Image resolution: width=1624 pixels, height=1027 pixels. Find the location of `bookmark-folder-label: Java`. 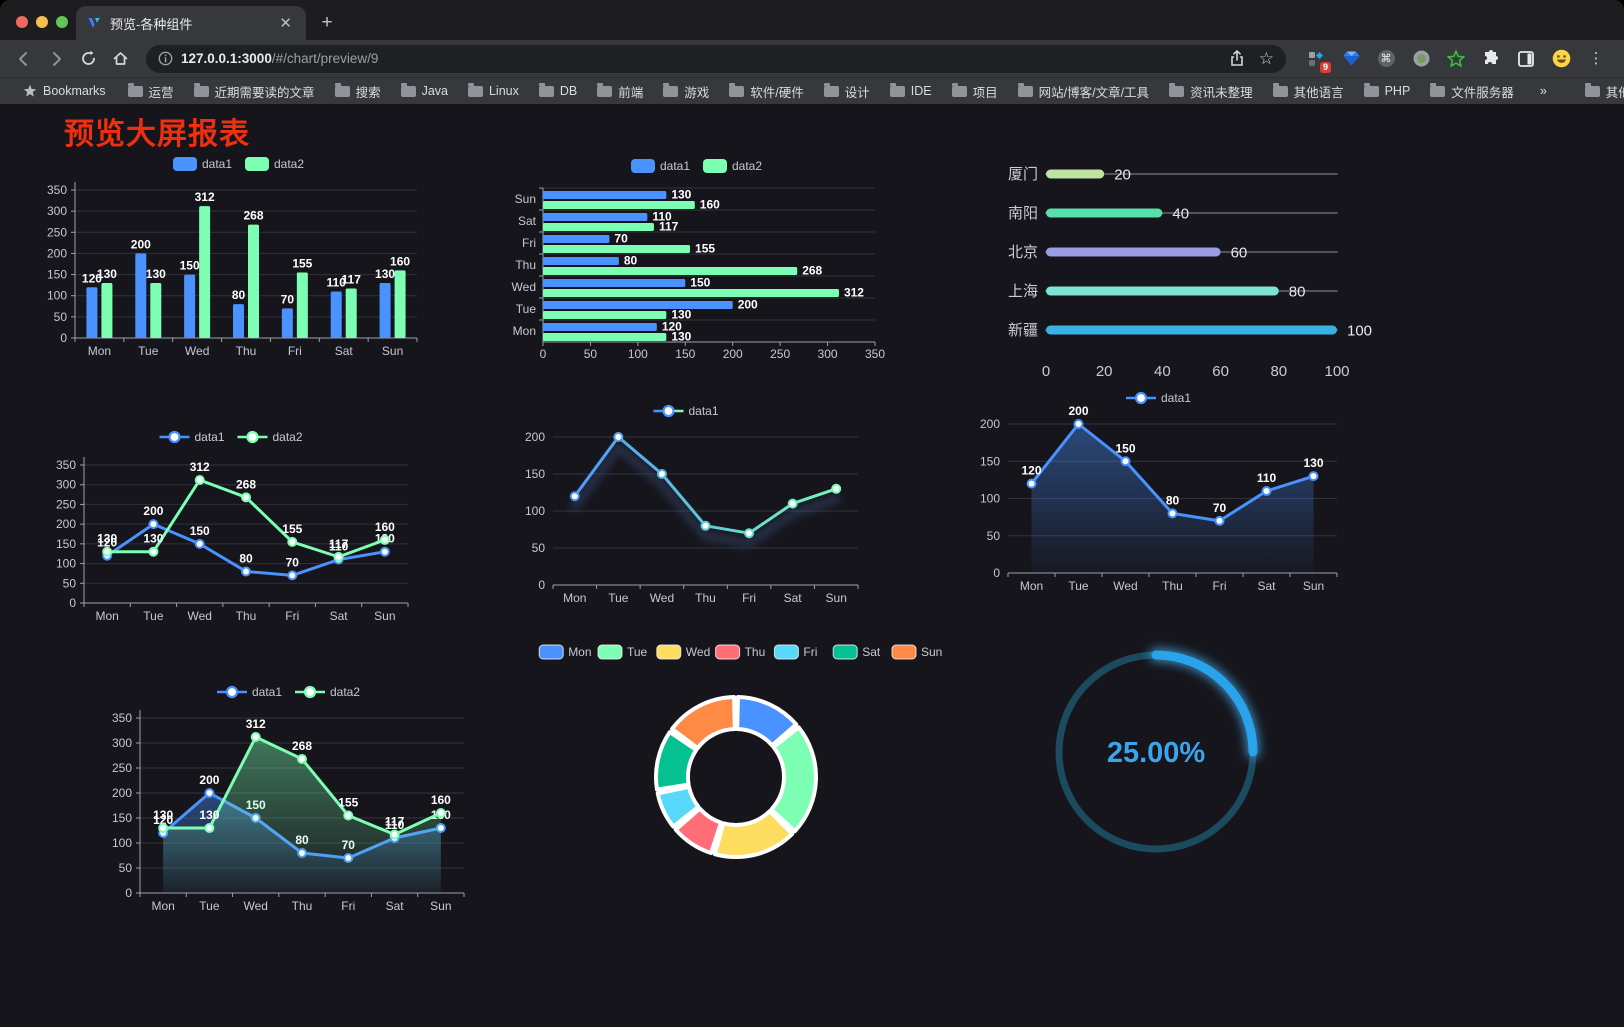

bookmark-folder-label: Java is located at coordinates (434, 91).